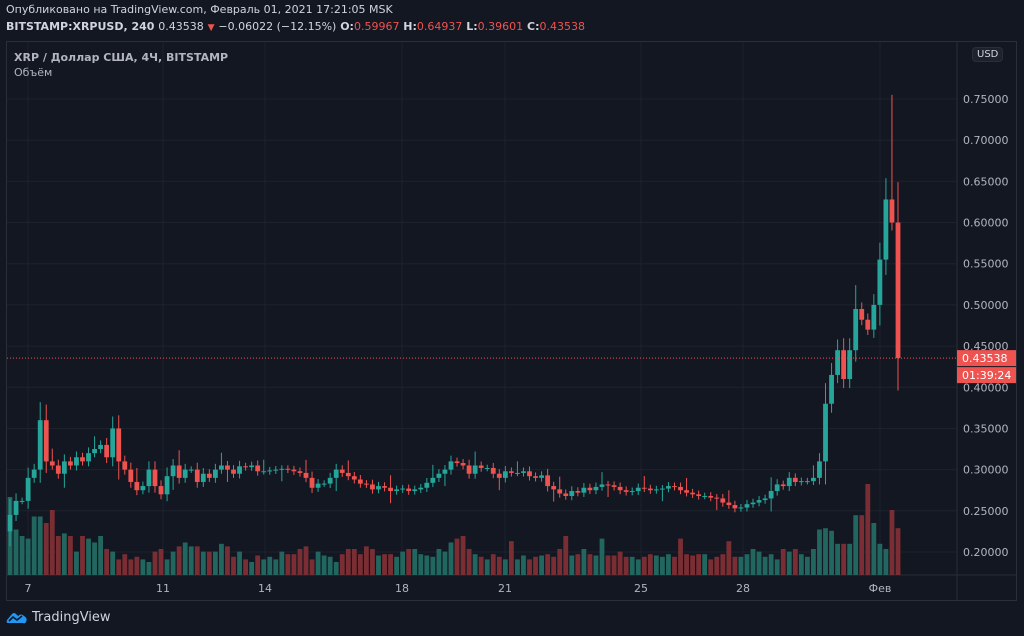 This screenshot has width=1024, height=636. What do you see at coordinates (743, 588) in the screenshot?
I see `svg-text: 28` at bounding box center [743, 588].